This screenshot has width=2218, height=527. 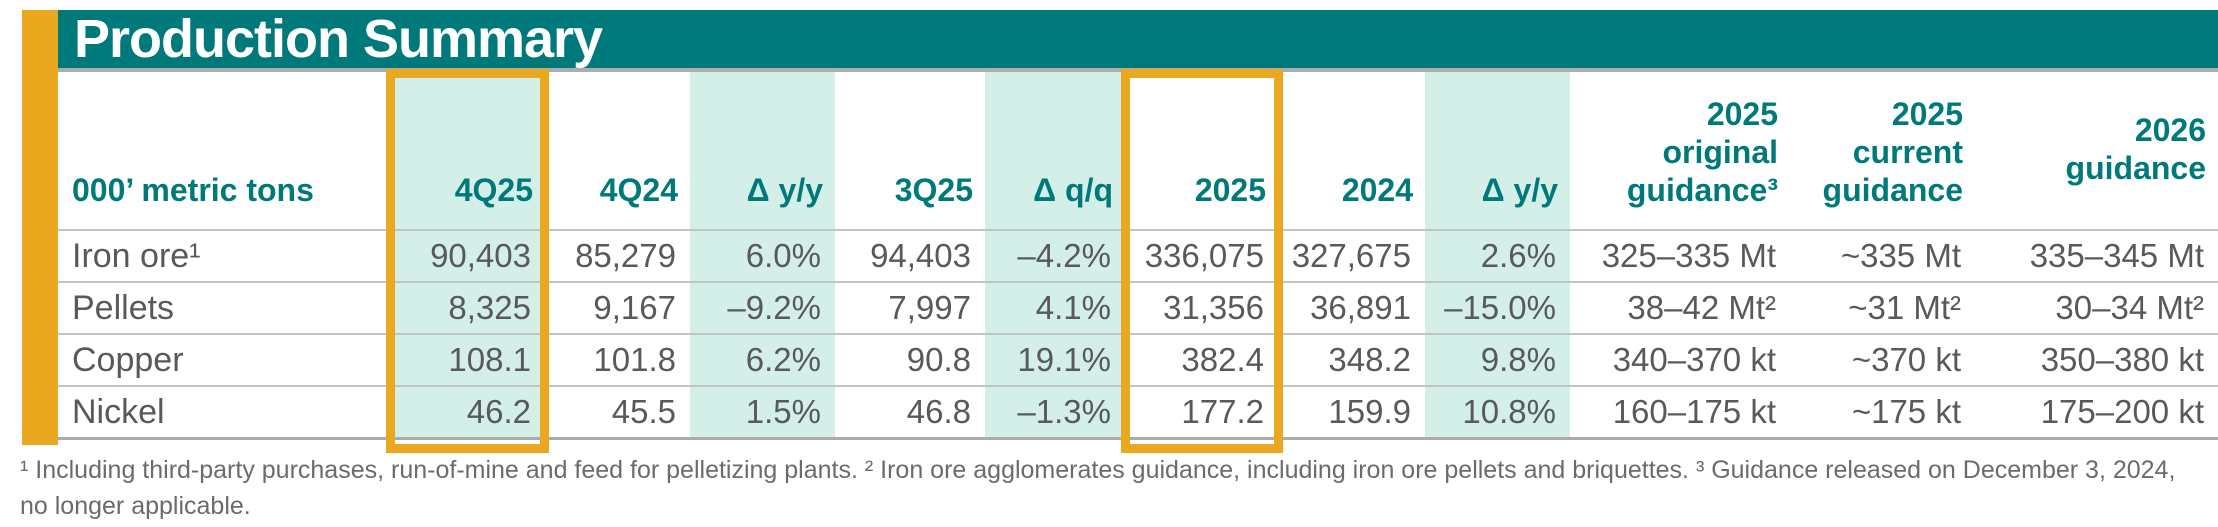 I want to click on column-header-4q24: 4Q24, so click(x=638, y=190).